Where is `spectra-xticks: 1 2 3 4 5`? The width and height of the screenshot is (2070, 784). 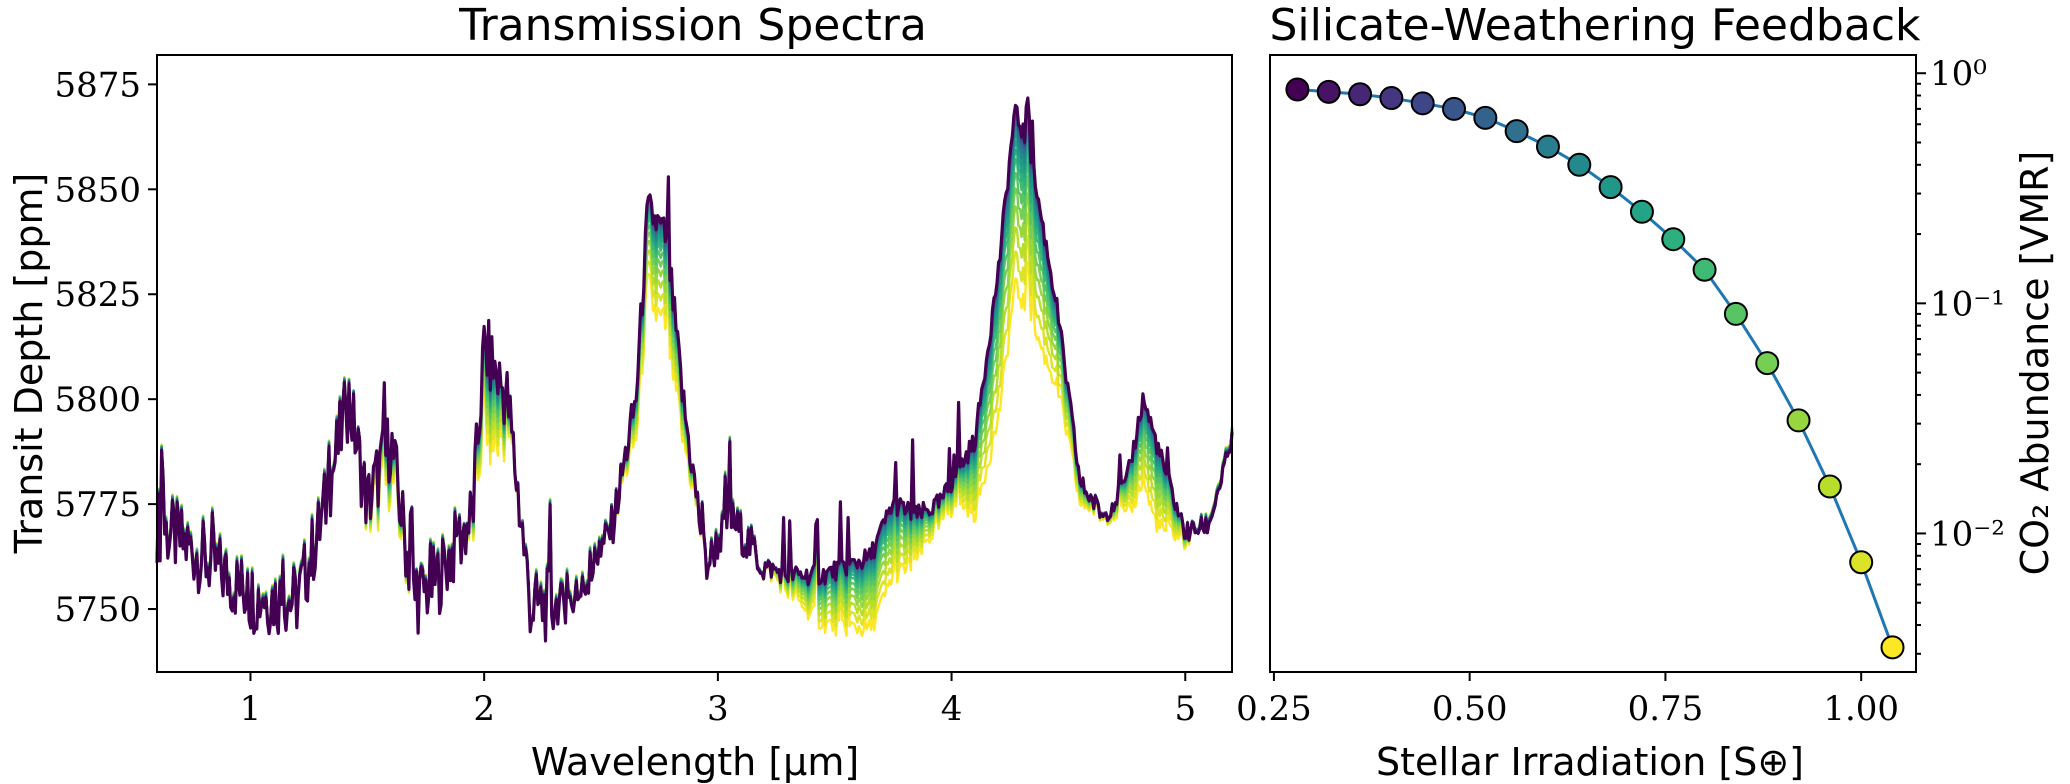 spectra-xticks: 1 2 3 4 5 is located at coordinates (718, 700).